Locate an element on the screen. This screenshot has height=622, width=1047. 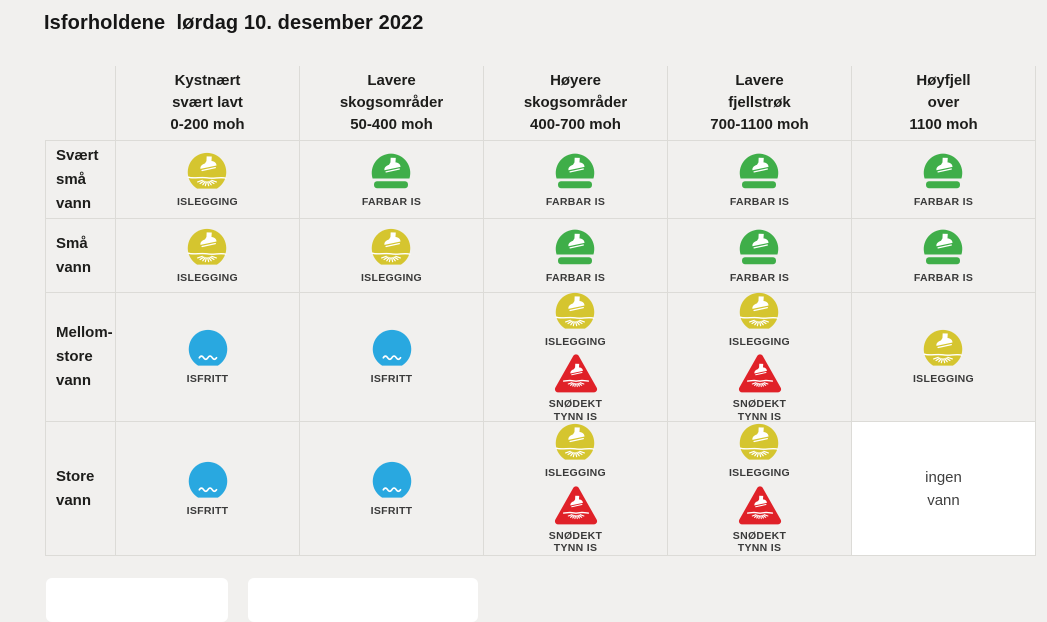
row-header-line: store is located at coordinates (74, 356).